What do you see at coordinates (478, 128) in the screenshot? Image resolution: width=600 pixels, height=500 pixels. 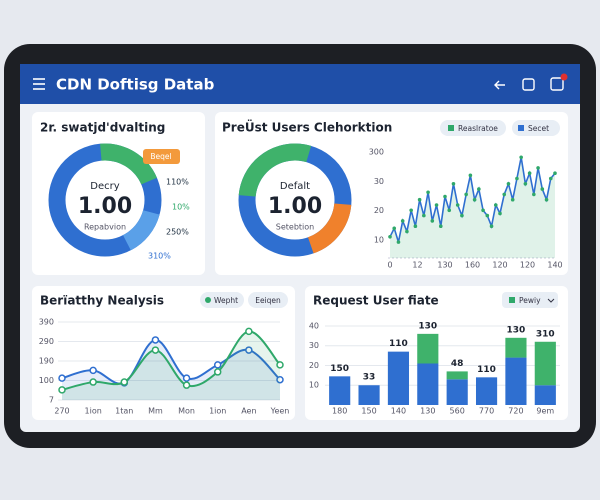 I see `legend-text: Reaslratoe` at bounding box center [478, 128].